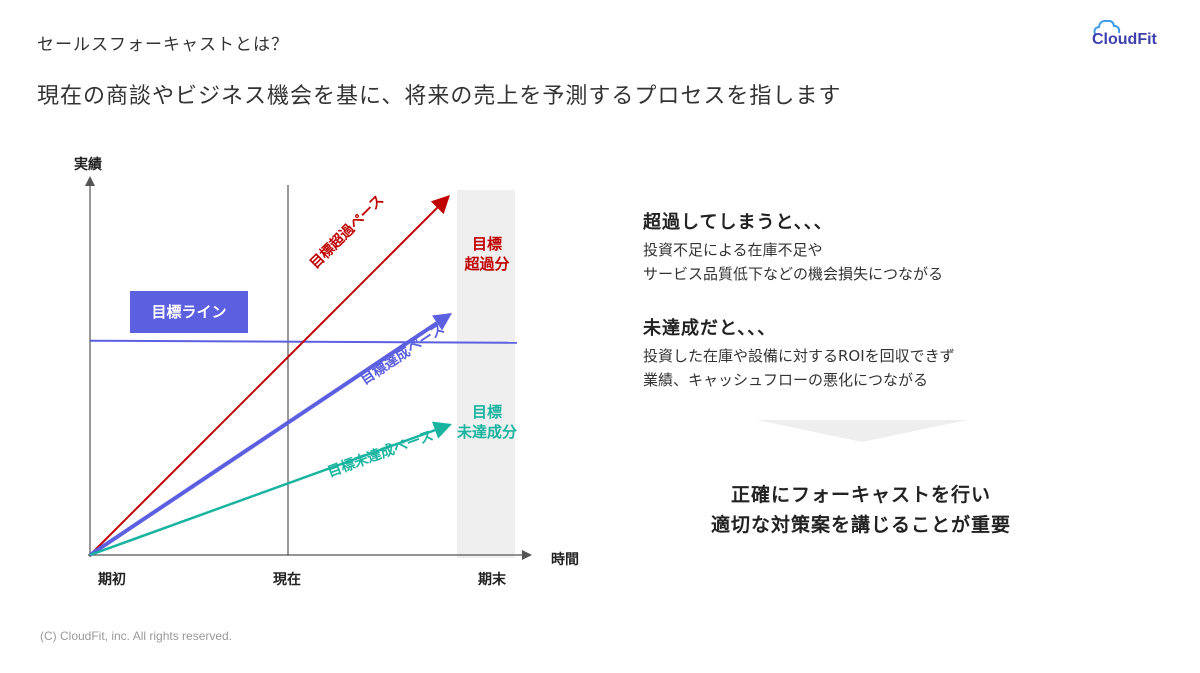 The image size is (1200, 673). Describe the element at coordinates (486, 432) in the screenshot. I see `band-label: 未達成分` at that location.